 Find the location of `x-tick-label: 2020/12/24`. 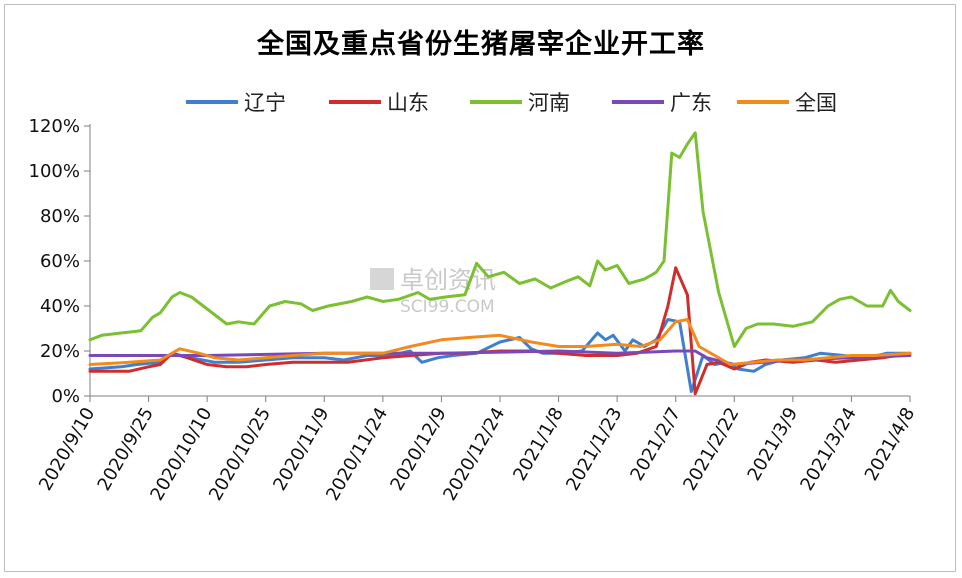

x-tick-label: 2020/12/24 is located at coordinates (474, 454).